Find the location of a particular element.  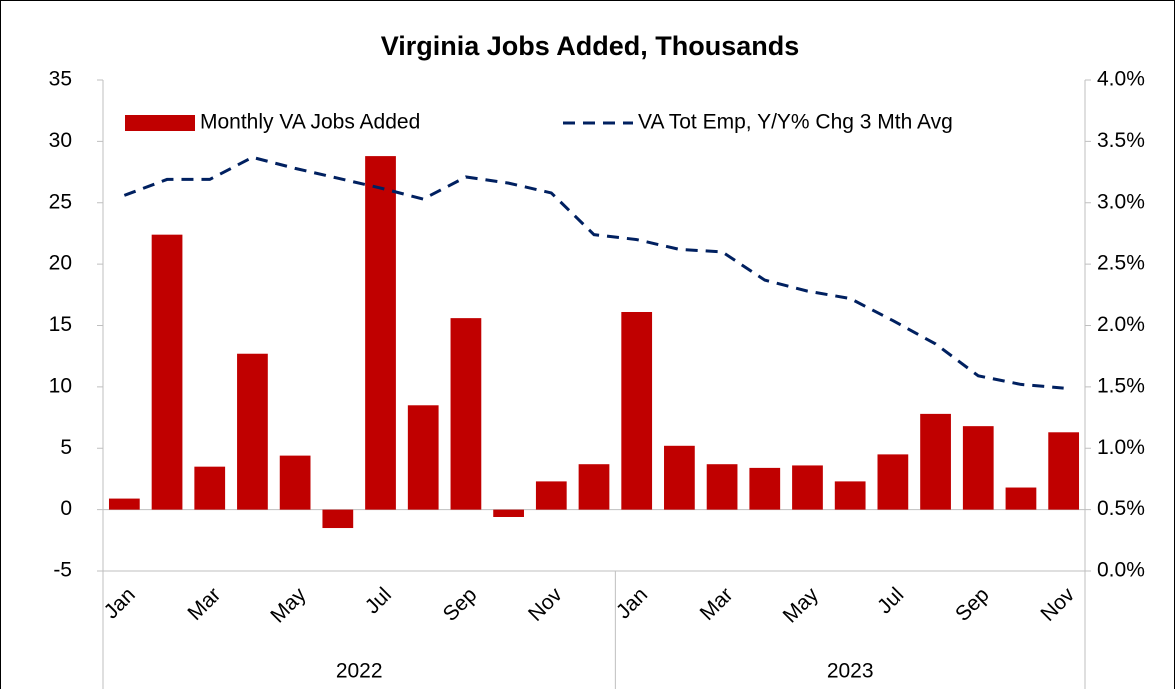

y-tick-label: 0 is located at coordinates (66, 508).